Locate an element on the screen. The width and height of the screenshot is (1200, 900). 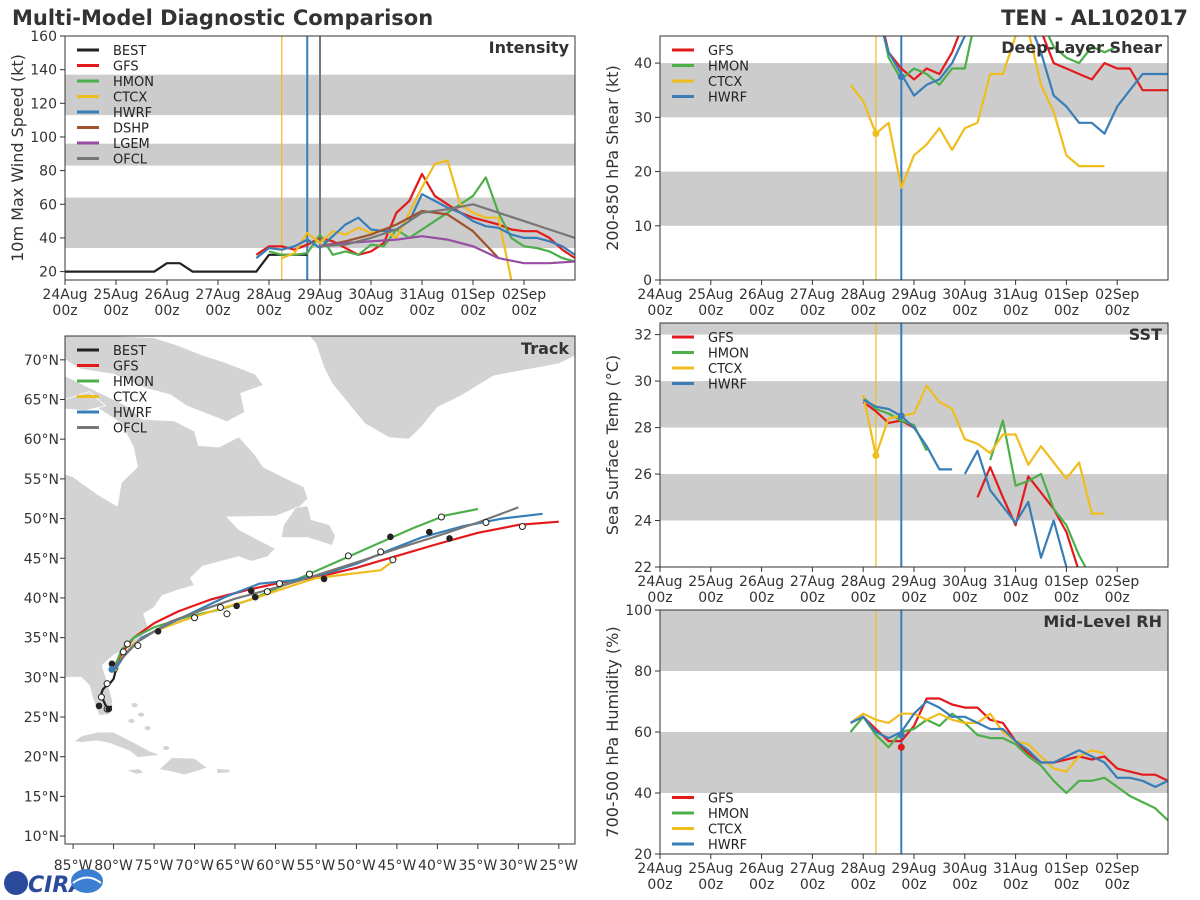
intensity-ytick-label: 20 is located at coordinates (48, 273).